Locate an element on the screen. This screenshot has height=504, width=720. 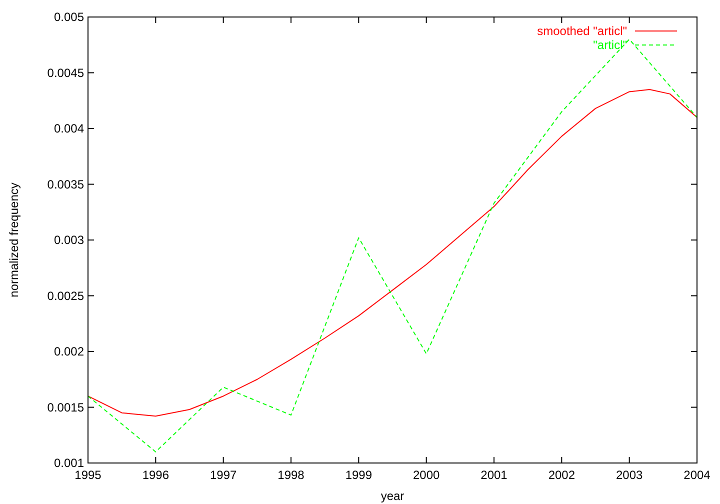
y-tick-label: 0.0015 is located at coordinates (65, 407).